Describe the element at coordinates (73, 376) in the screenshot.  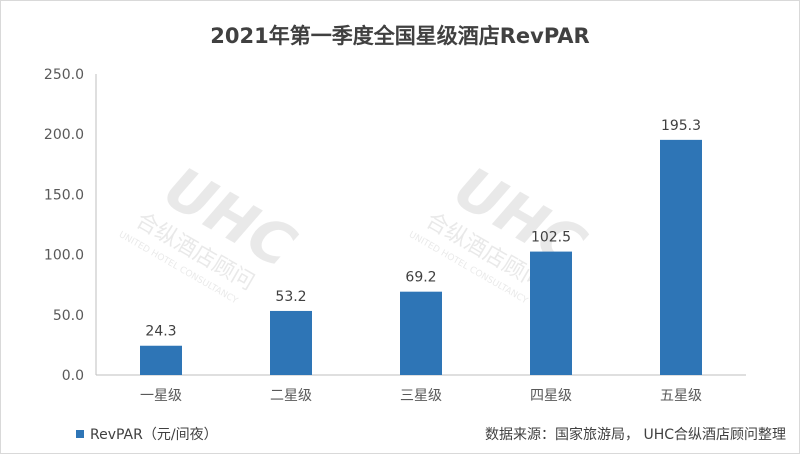
I see `y-tick-label: 0.0` at that location.